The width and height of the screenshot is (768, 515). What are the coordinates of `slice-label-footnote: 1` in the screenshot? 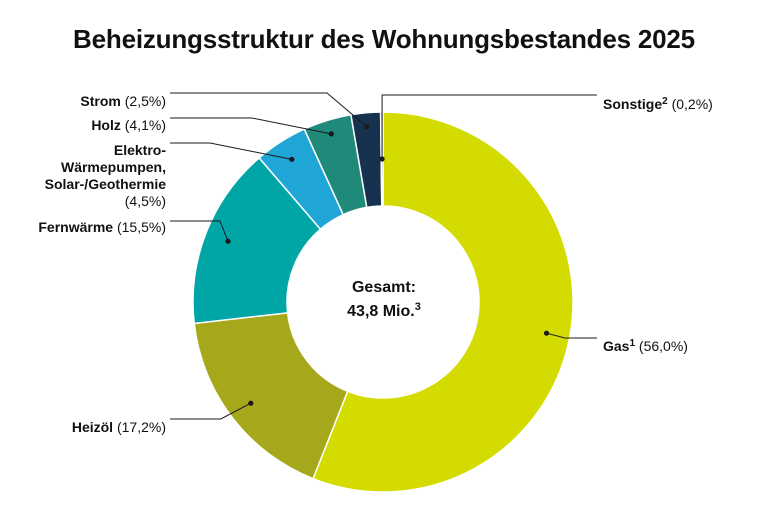 It's located at (632, 343).